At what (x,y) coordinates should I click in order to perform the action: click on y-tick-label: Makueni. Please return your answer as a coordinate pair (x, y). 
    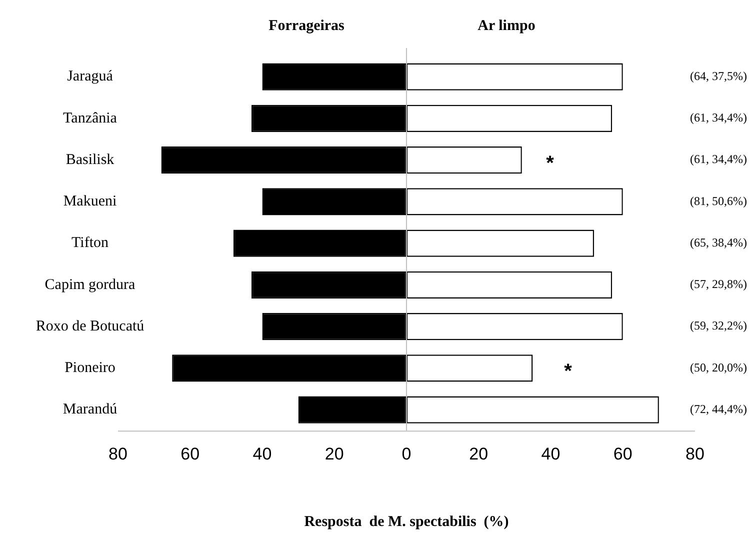
    Looking at the image, I should click on (90, 202).